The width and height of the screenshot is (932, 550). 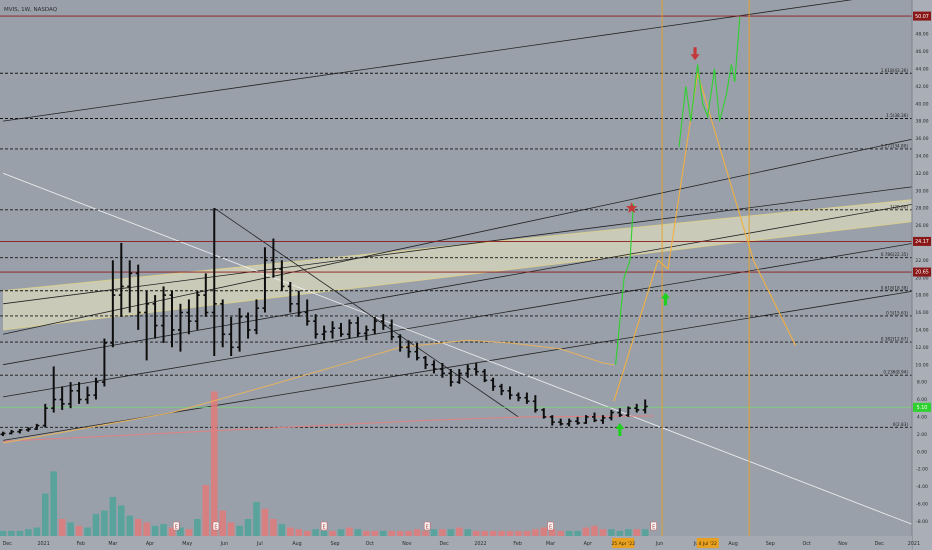 I want to click on star-icon, so click(x=632, y=207).